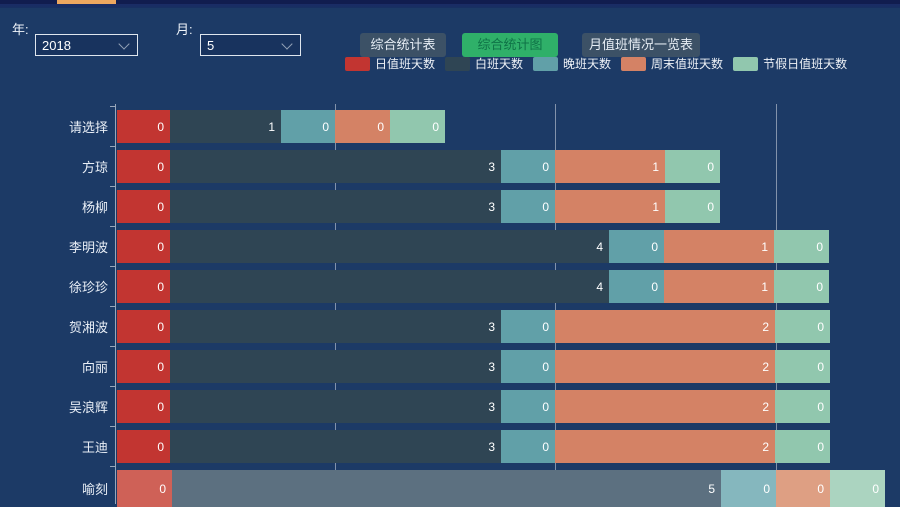  I want to click on bar-row-徐珍珍: 徐珍珍 0 4 0 1 0, so click(450, 286).